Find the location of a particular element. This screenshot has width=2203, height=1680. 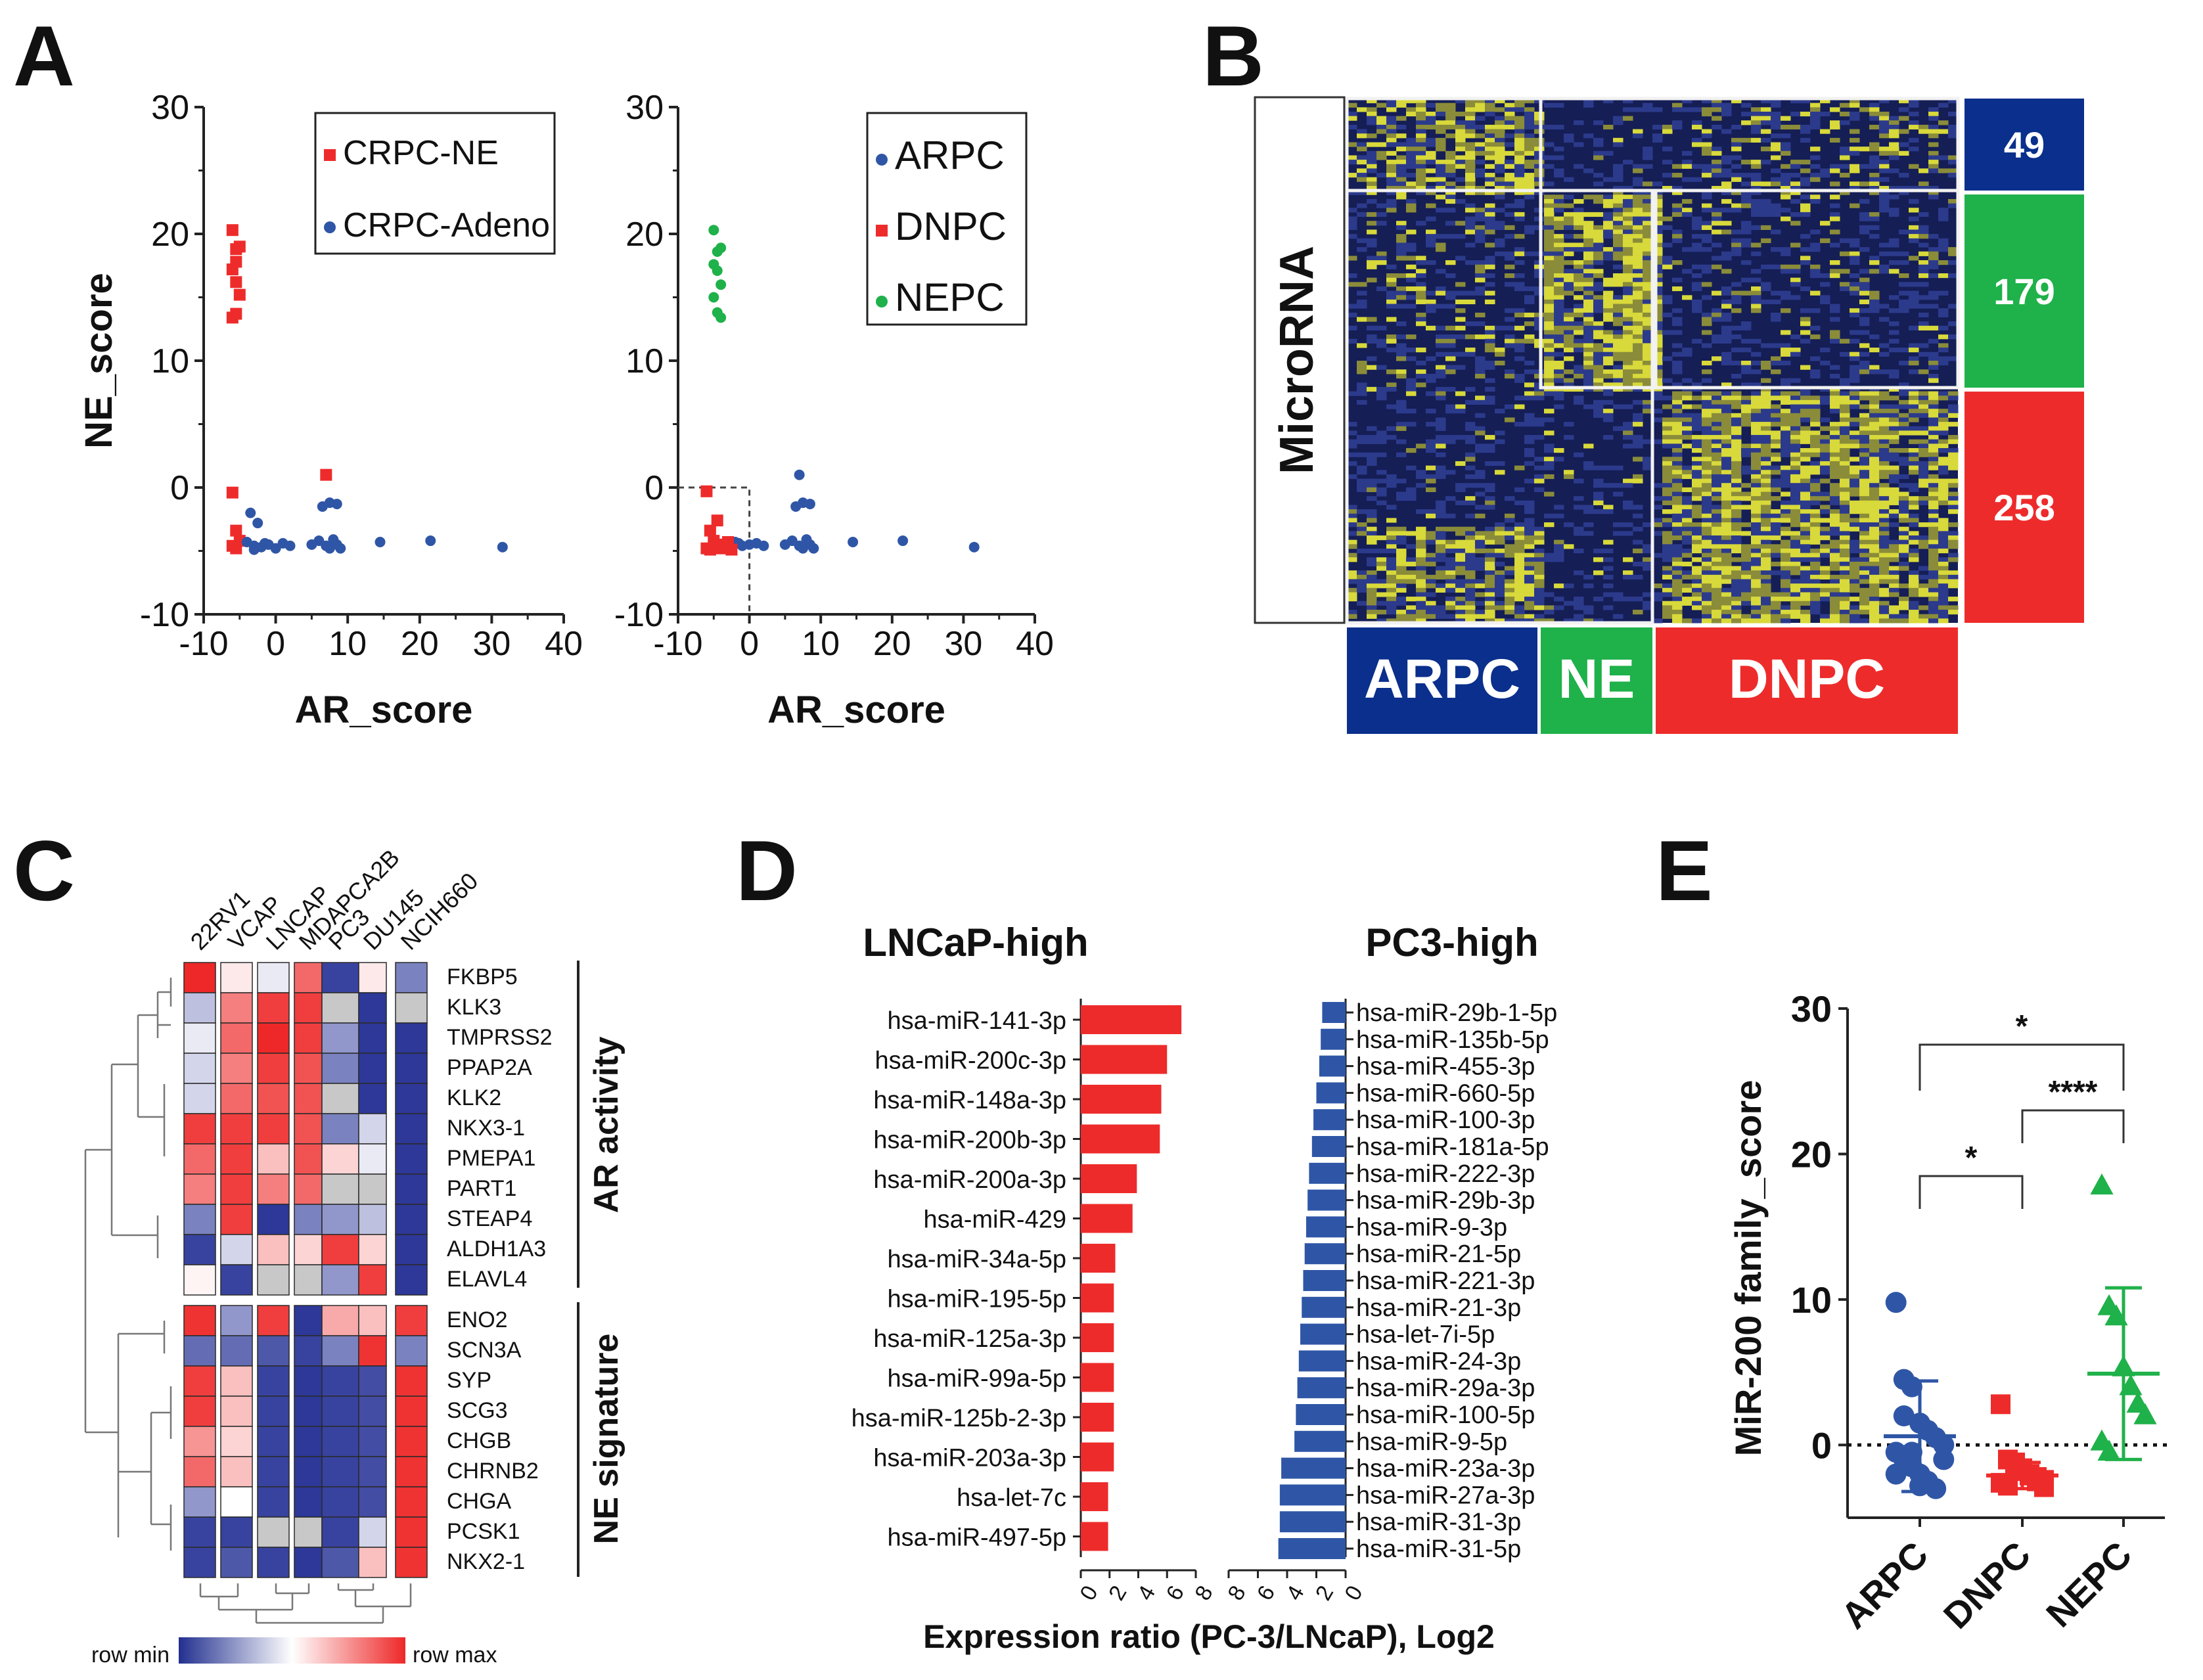

row-group-label: NE signature is located at coordinates (606, 1439).